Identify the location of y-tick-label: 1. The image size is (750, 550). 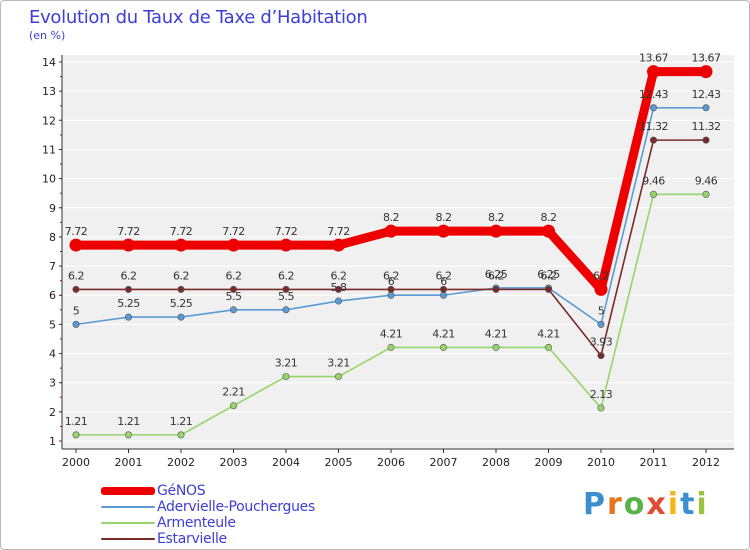
(52, 441).